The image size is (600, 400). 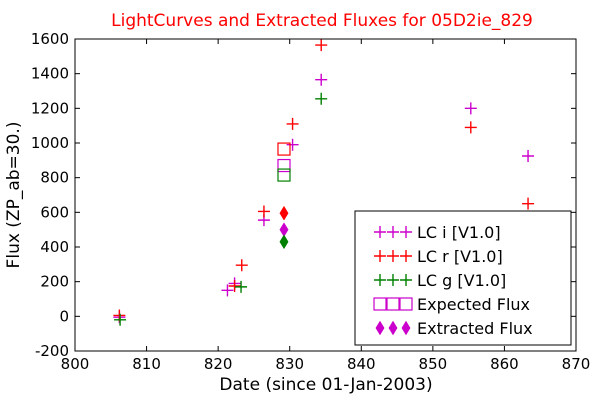 I want to click on x-axis-label: Date (since 01-Jan-2003), so click(x=325, y=385).